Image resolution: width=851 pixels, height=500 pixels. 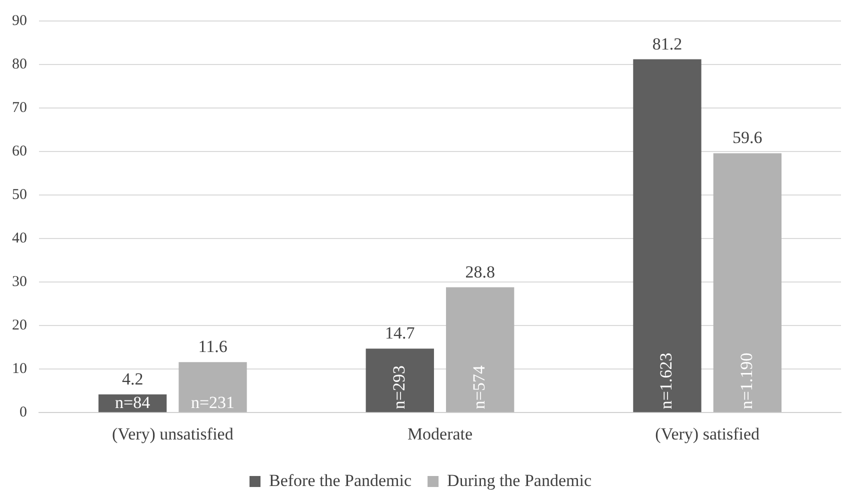 I want to click on annotation: n=574, so click(x=479, y=387).